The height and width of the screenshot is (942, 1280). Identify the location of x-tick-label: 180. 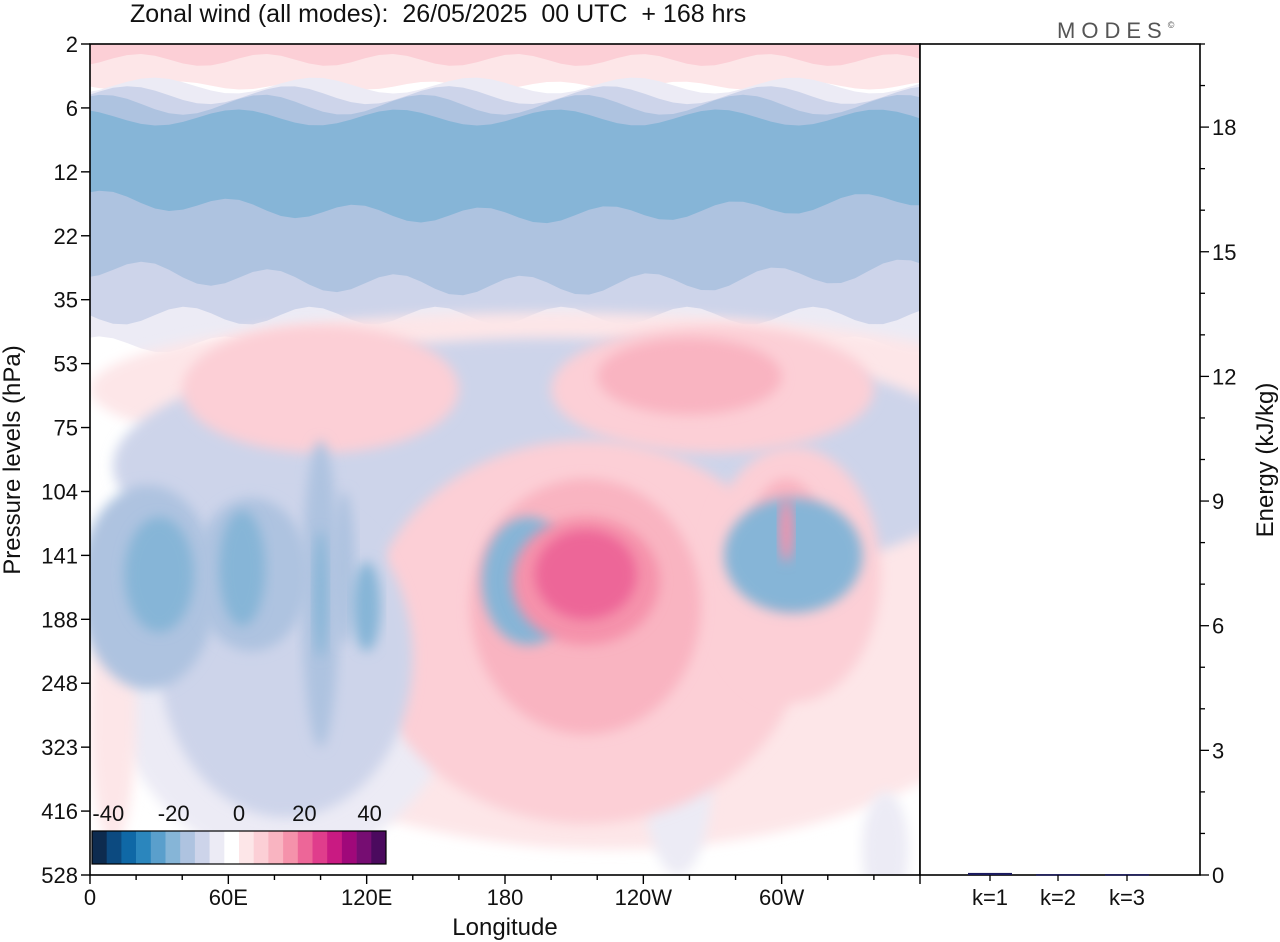
(505, 897).